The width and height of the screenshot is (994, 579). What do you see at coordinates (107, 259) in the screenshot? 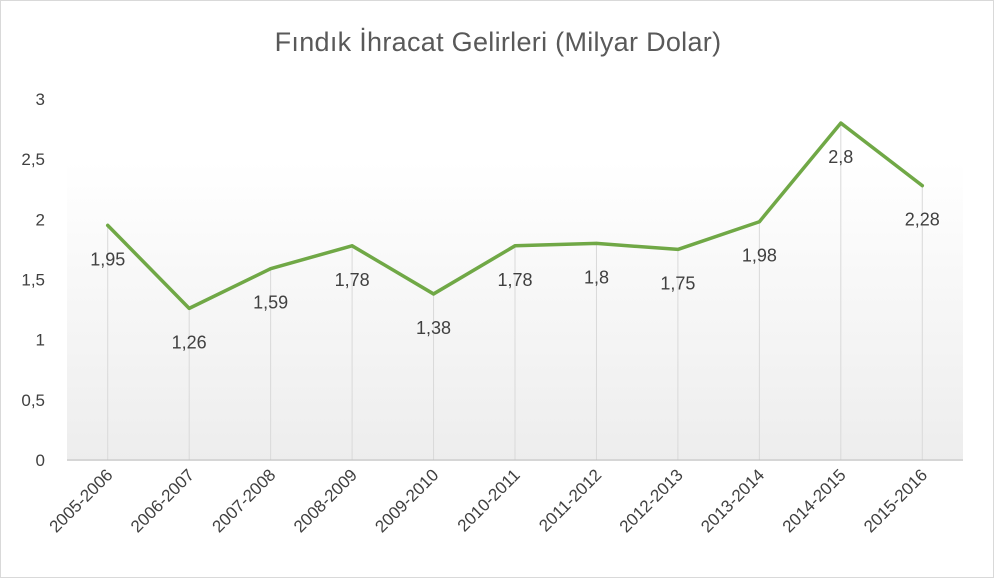
I see `data-label: 1,95` at bounding box center [107, 259].